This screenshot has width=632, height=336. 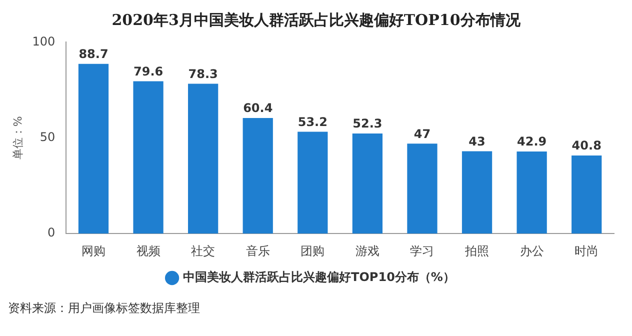 I want to click on data-label: 43, so click(x=477, y=141).